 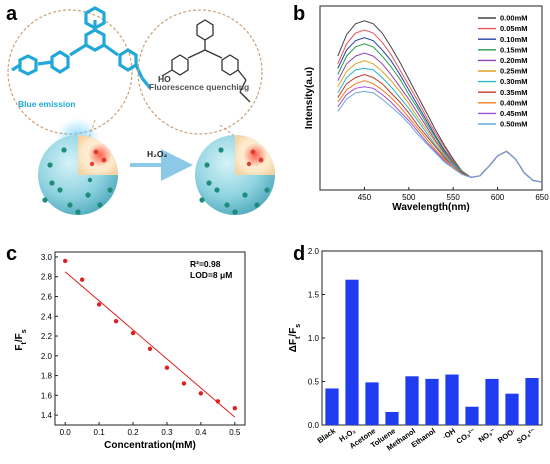 I want to click on y-tick-label-c: 1.6, so click(x=47, y=395).